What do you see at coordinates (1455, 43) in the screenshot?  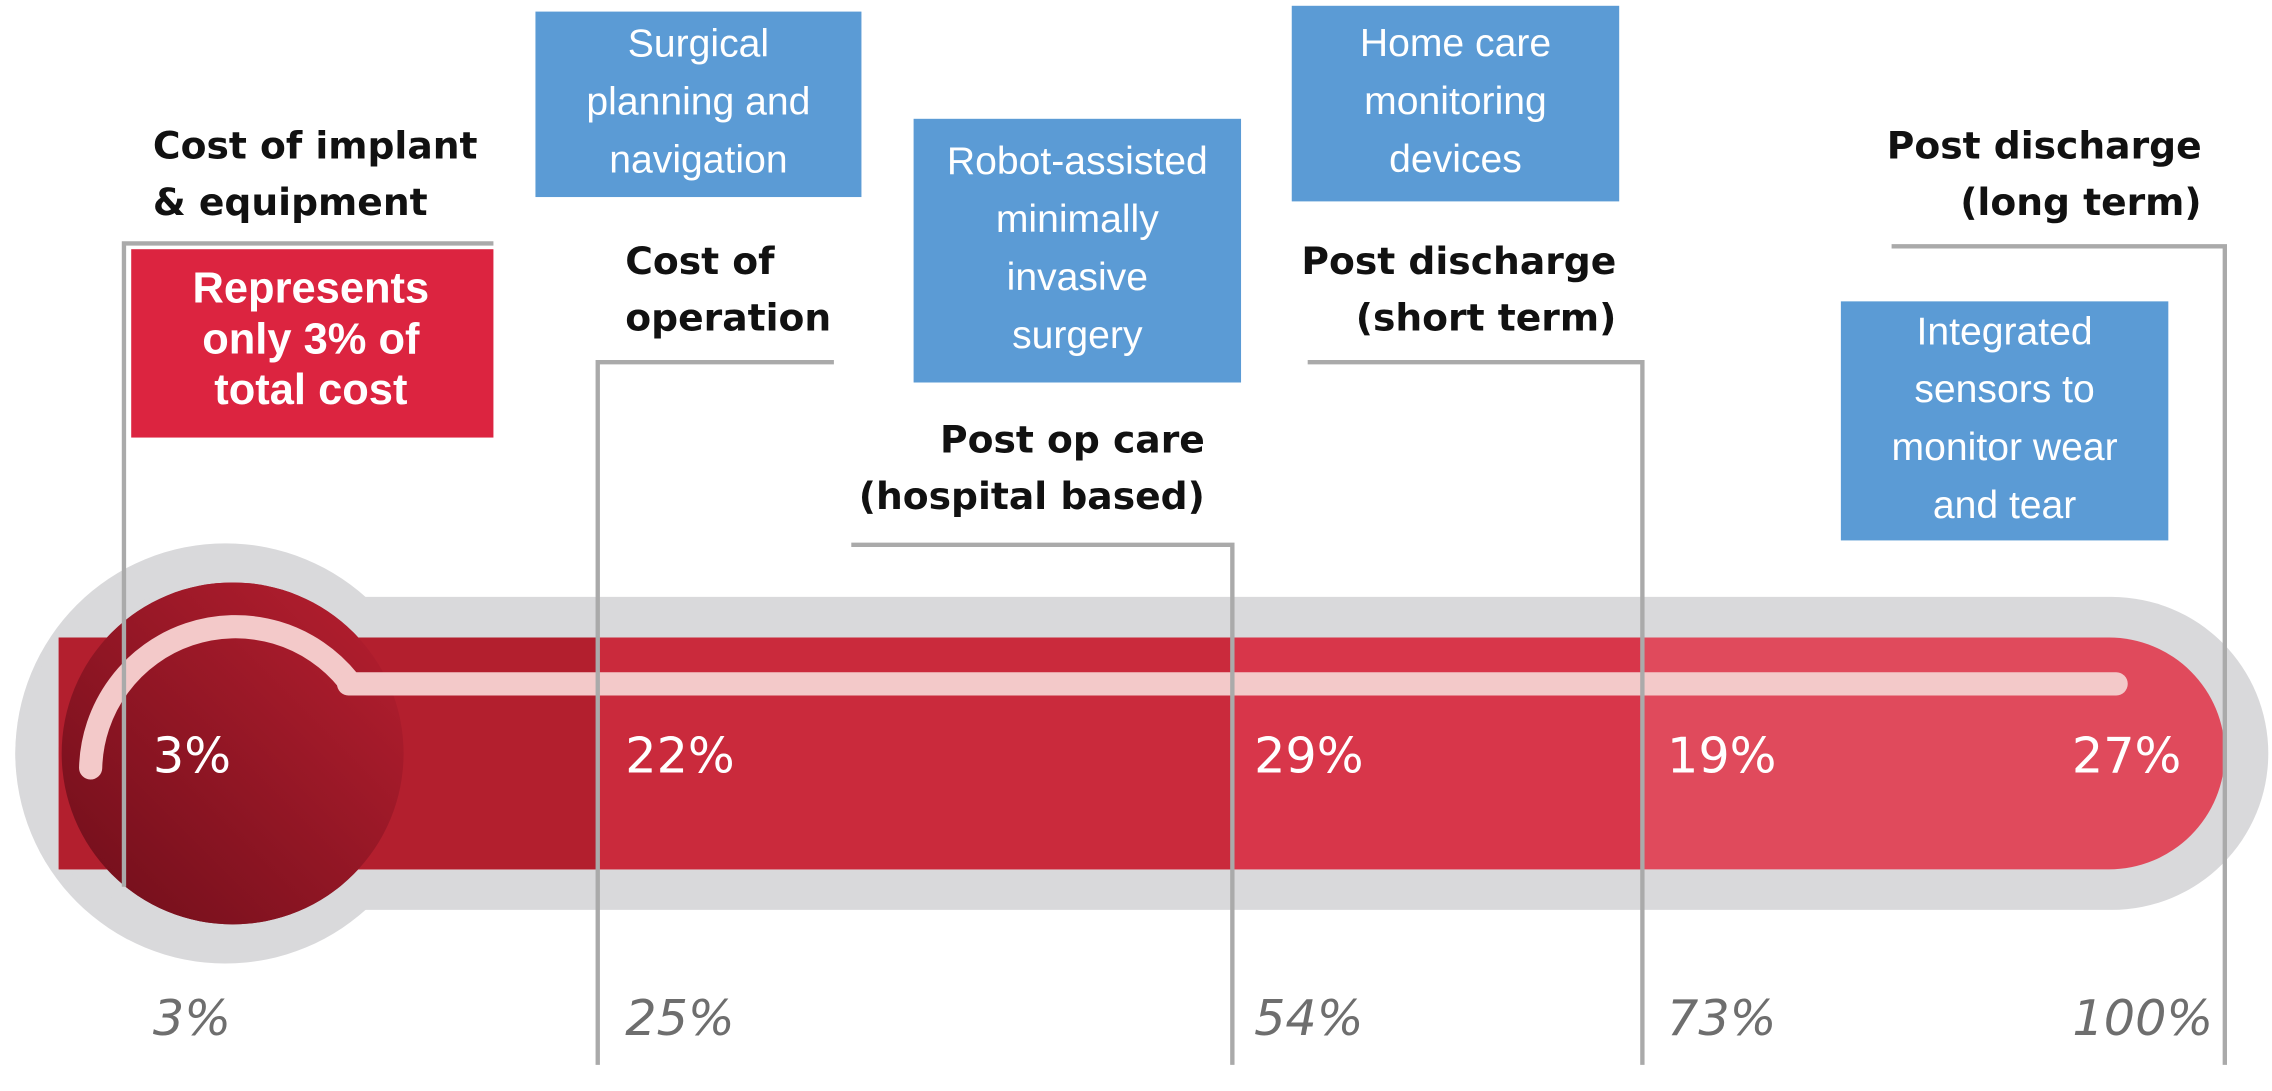 I see `innovation-text: Home care` at bounding box center [1455, 43].